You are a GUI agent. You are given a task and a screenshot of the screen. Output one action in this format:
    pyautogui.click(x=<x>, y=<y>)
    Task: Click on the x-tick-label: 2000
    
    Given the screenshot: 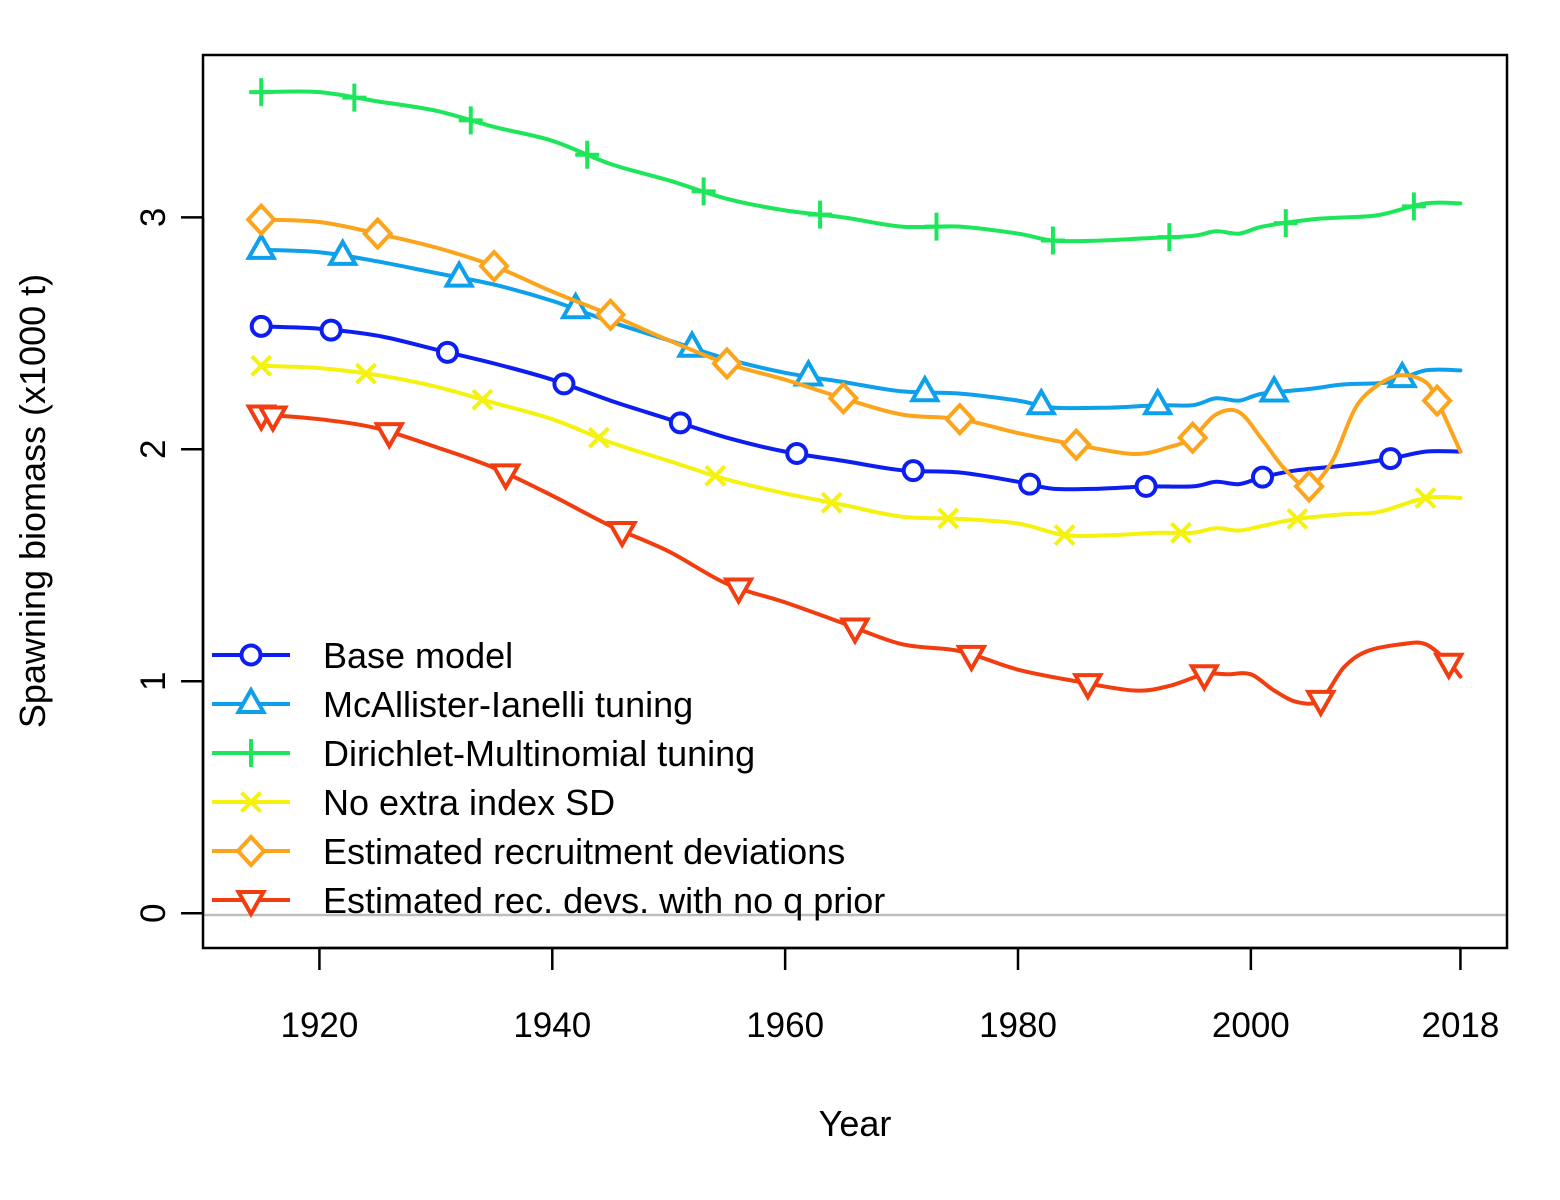 What is the action you would take?
    pyautogui.click(x=1251, y=1025)
    